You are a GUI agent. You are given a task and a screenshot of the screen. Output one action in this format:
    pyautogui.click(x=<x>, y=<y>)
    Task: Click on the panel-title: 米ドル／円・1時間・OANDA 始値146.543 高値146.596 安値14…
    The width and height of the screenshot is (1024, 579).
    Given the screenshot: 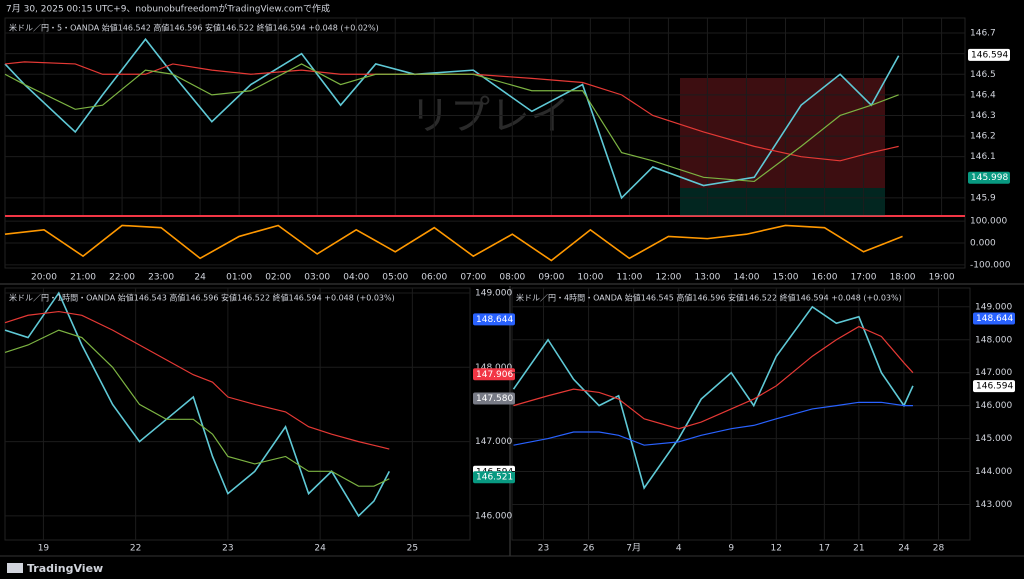 What is the action you would take?
    pyautogui.click(x=202, y=298)
    